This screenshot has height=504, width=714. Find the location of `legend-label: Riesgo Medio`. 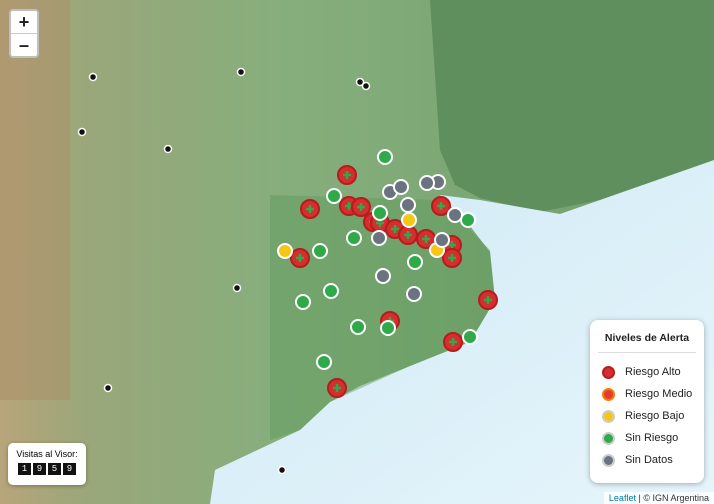

legend-label: Riesgo Medio is located at coordinates (659, 394).